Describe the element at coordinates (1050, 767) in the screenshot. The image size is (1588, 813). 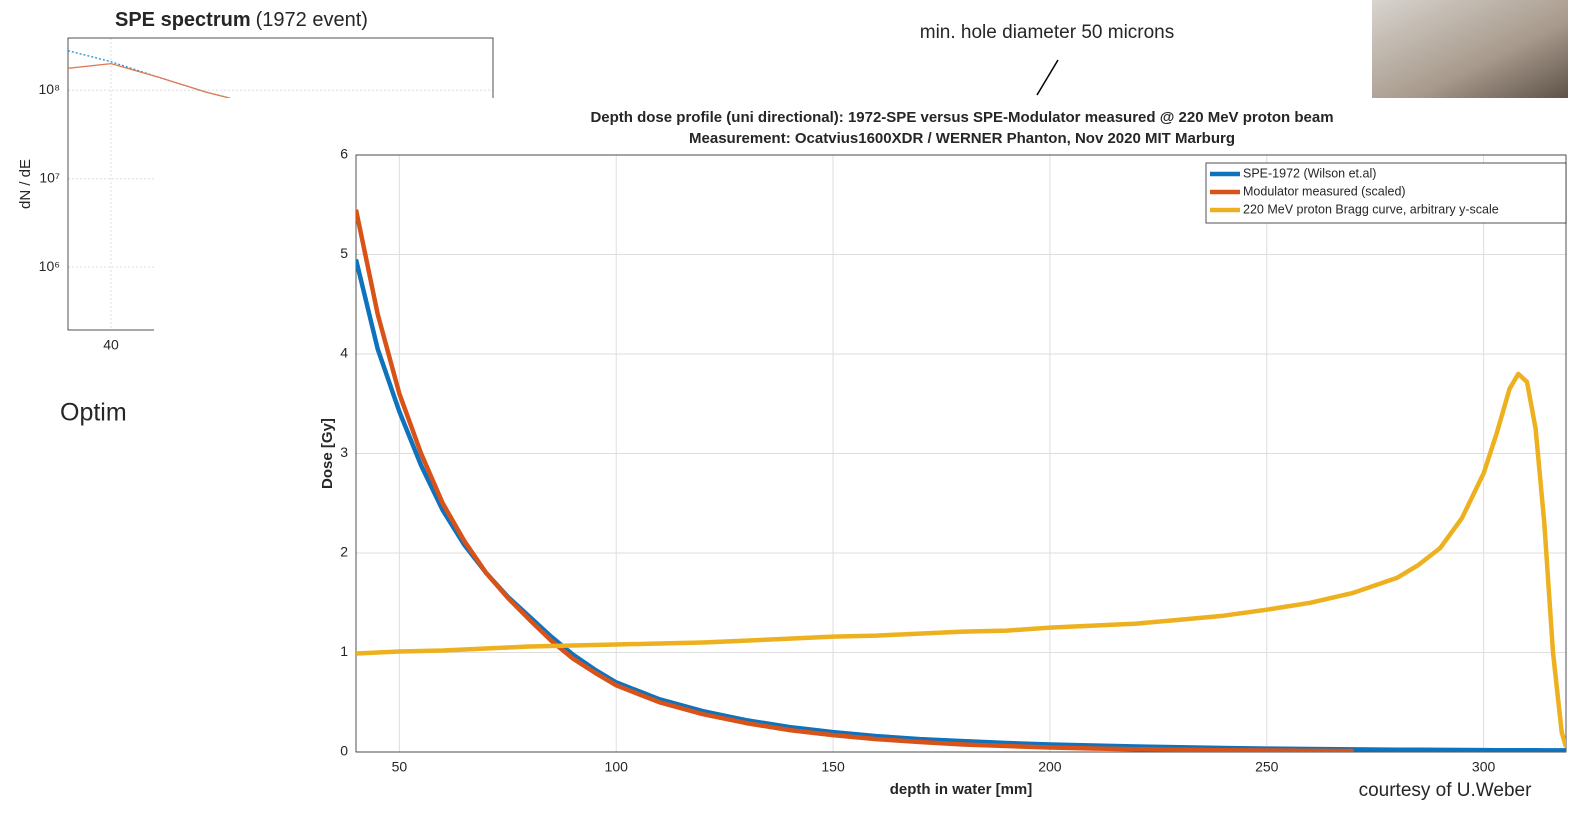
I see `x-tick-label: 200` at that location.